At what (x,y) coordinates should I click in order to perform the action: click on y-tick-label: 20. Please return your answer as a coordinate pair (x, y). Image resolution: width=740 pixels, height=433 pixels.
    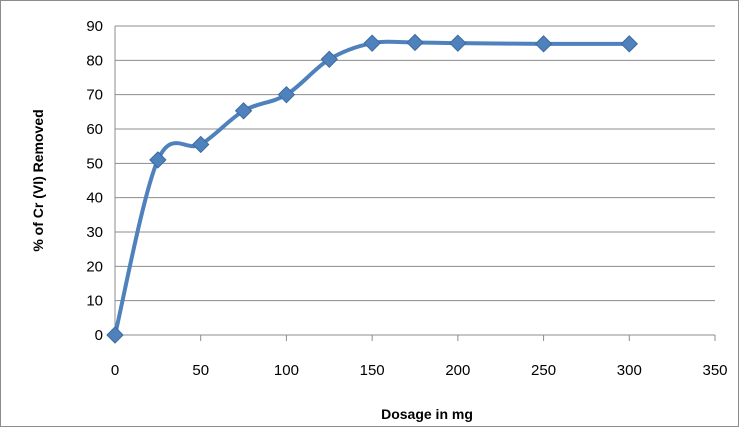
    Looking at the image, I should click on (94, 266).